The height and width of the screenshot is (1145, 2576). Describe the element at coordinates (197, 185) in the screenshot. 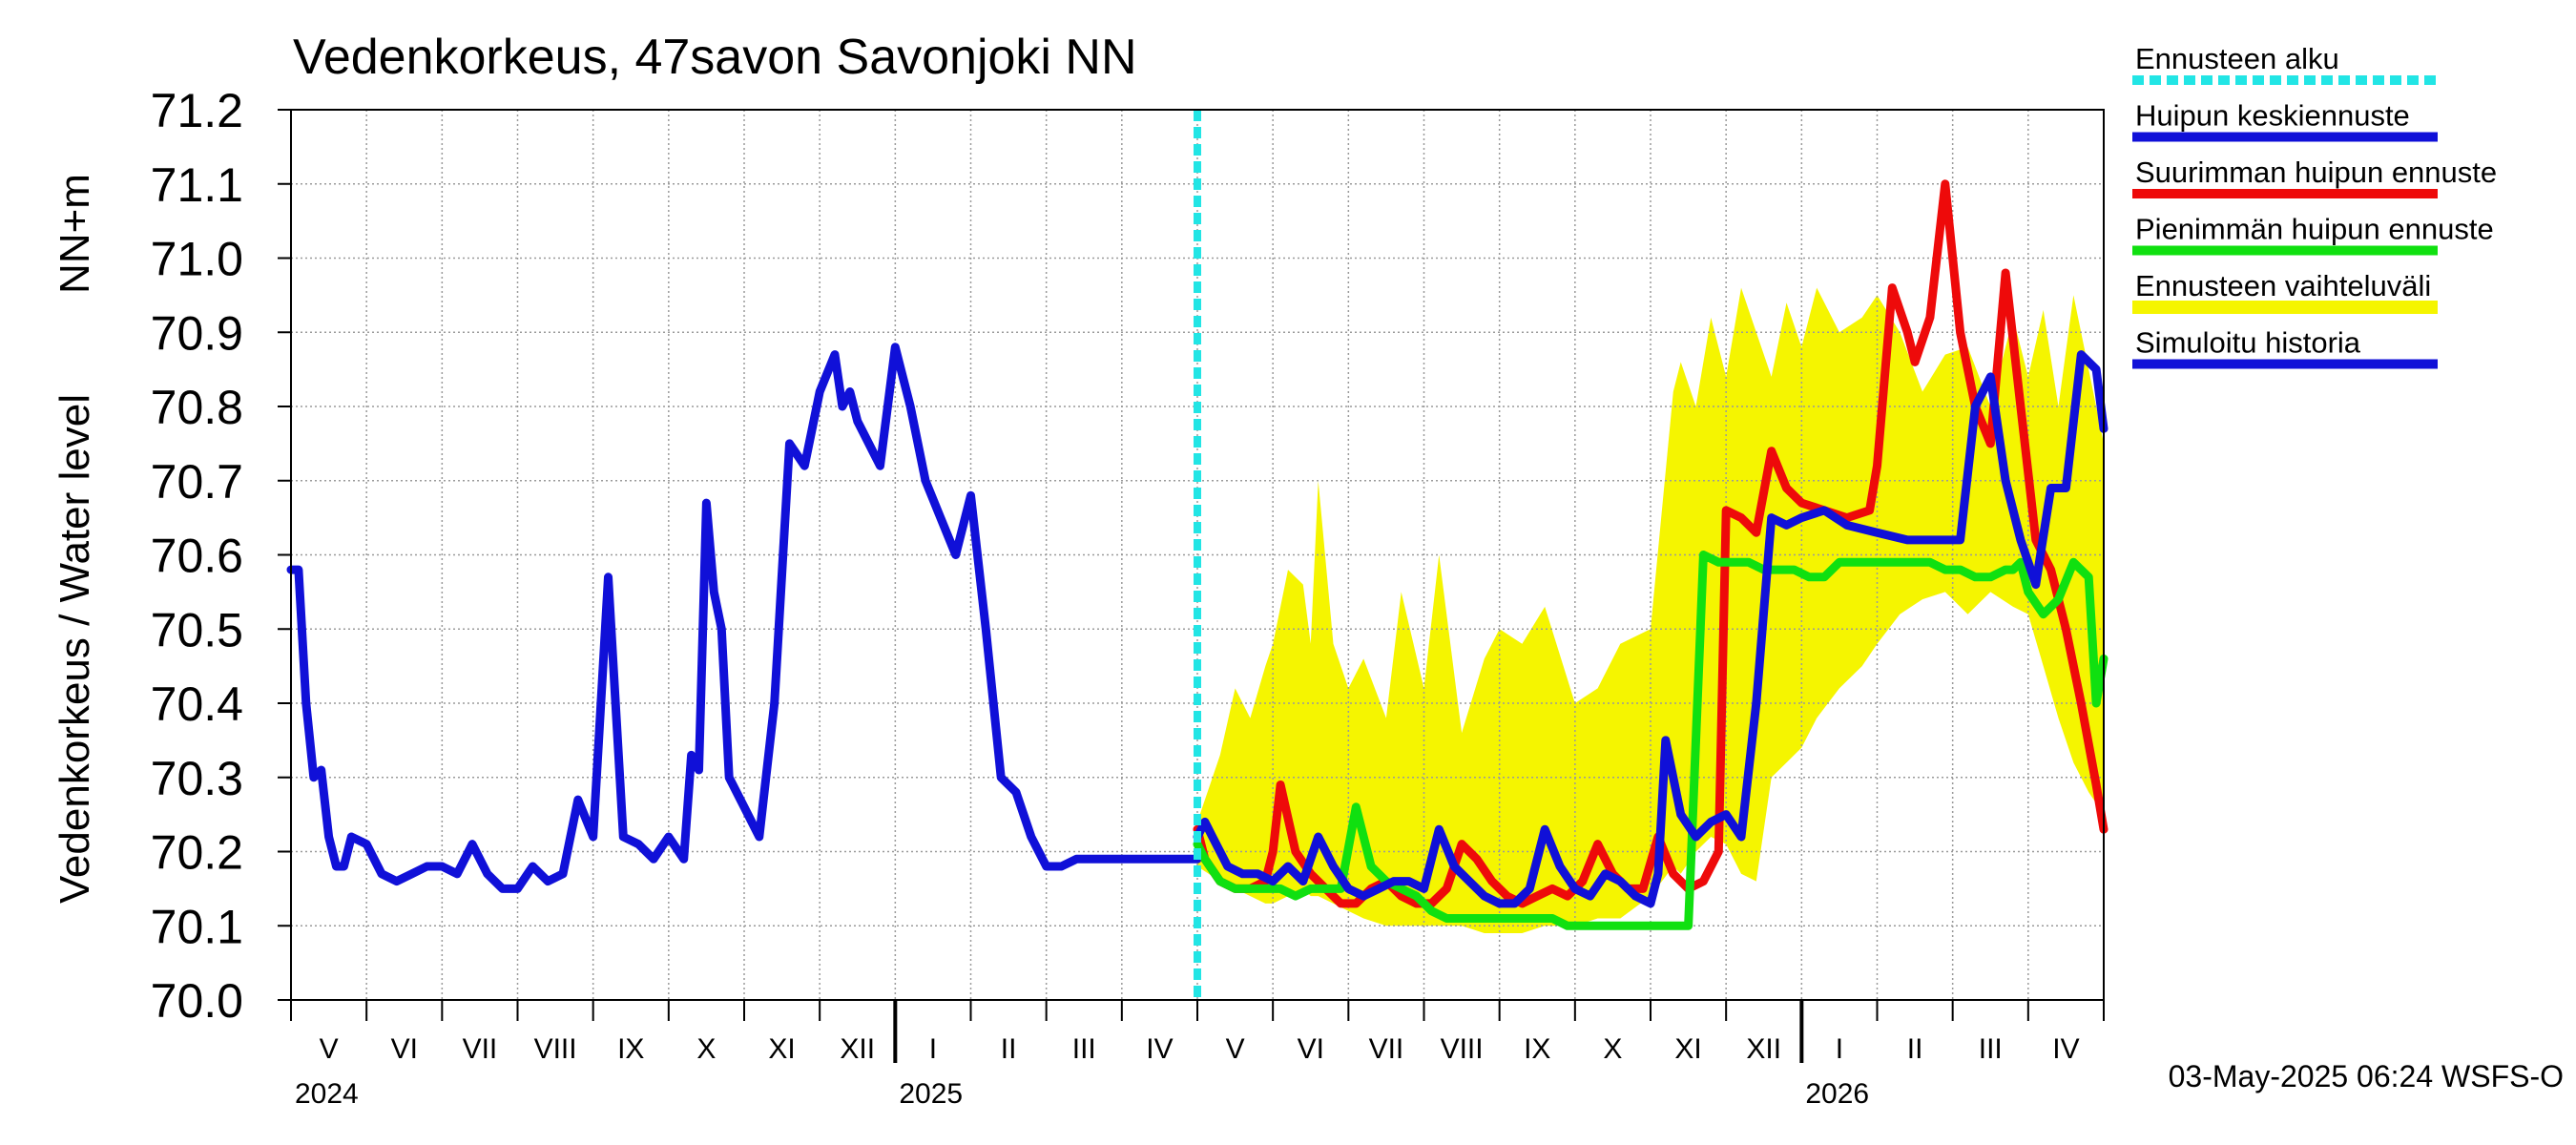

I see `y-tick-label: 71.1` at that location.